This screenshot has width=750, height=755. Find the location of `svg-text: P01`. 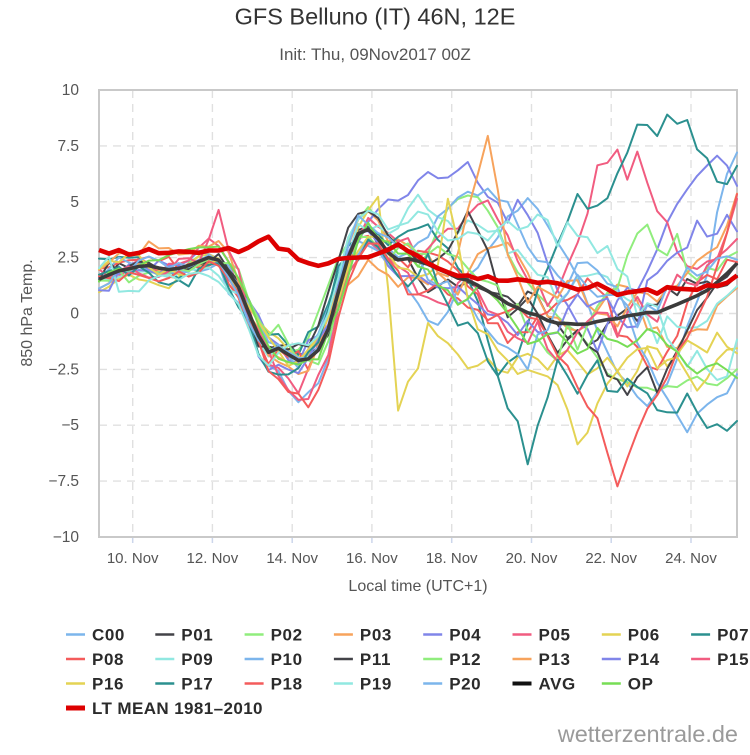

svg-text: P01 is located at coordinates (197, 635).